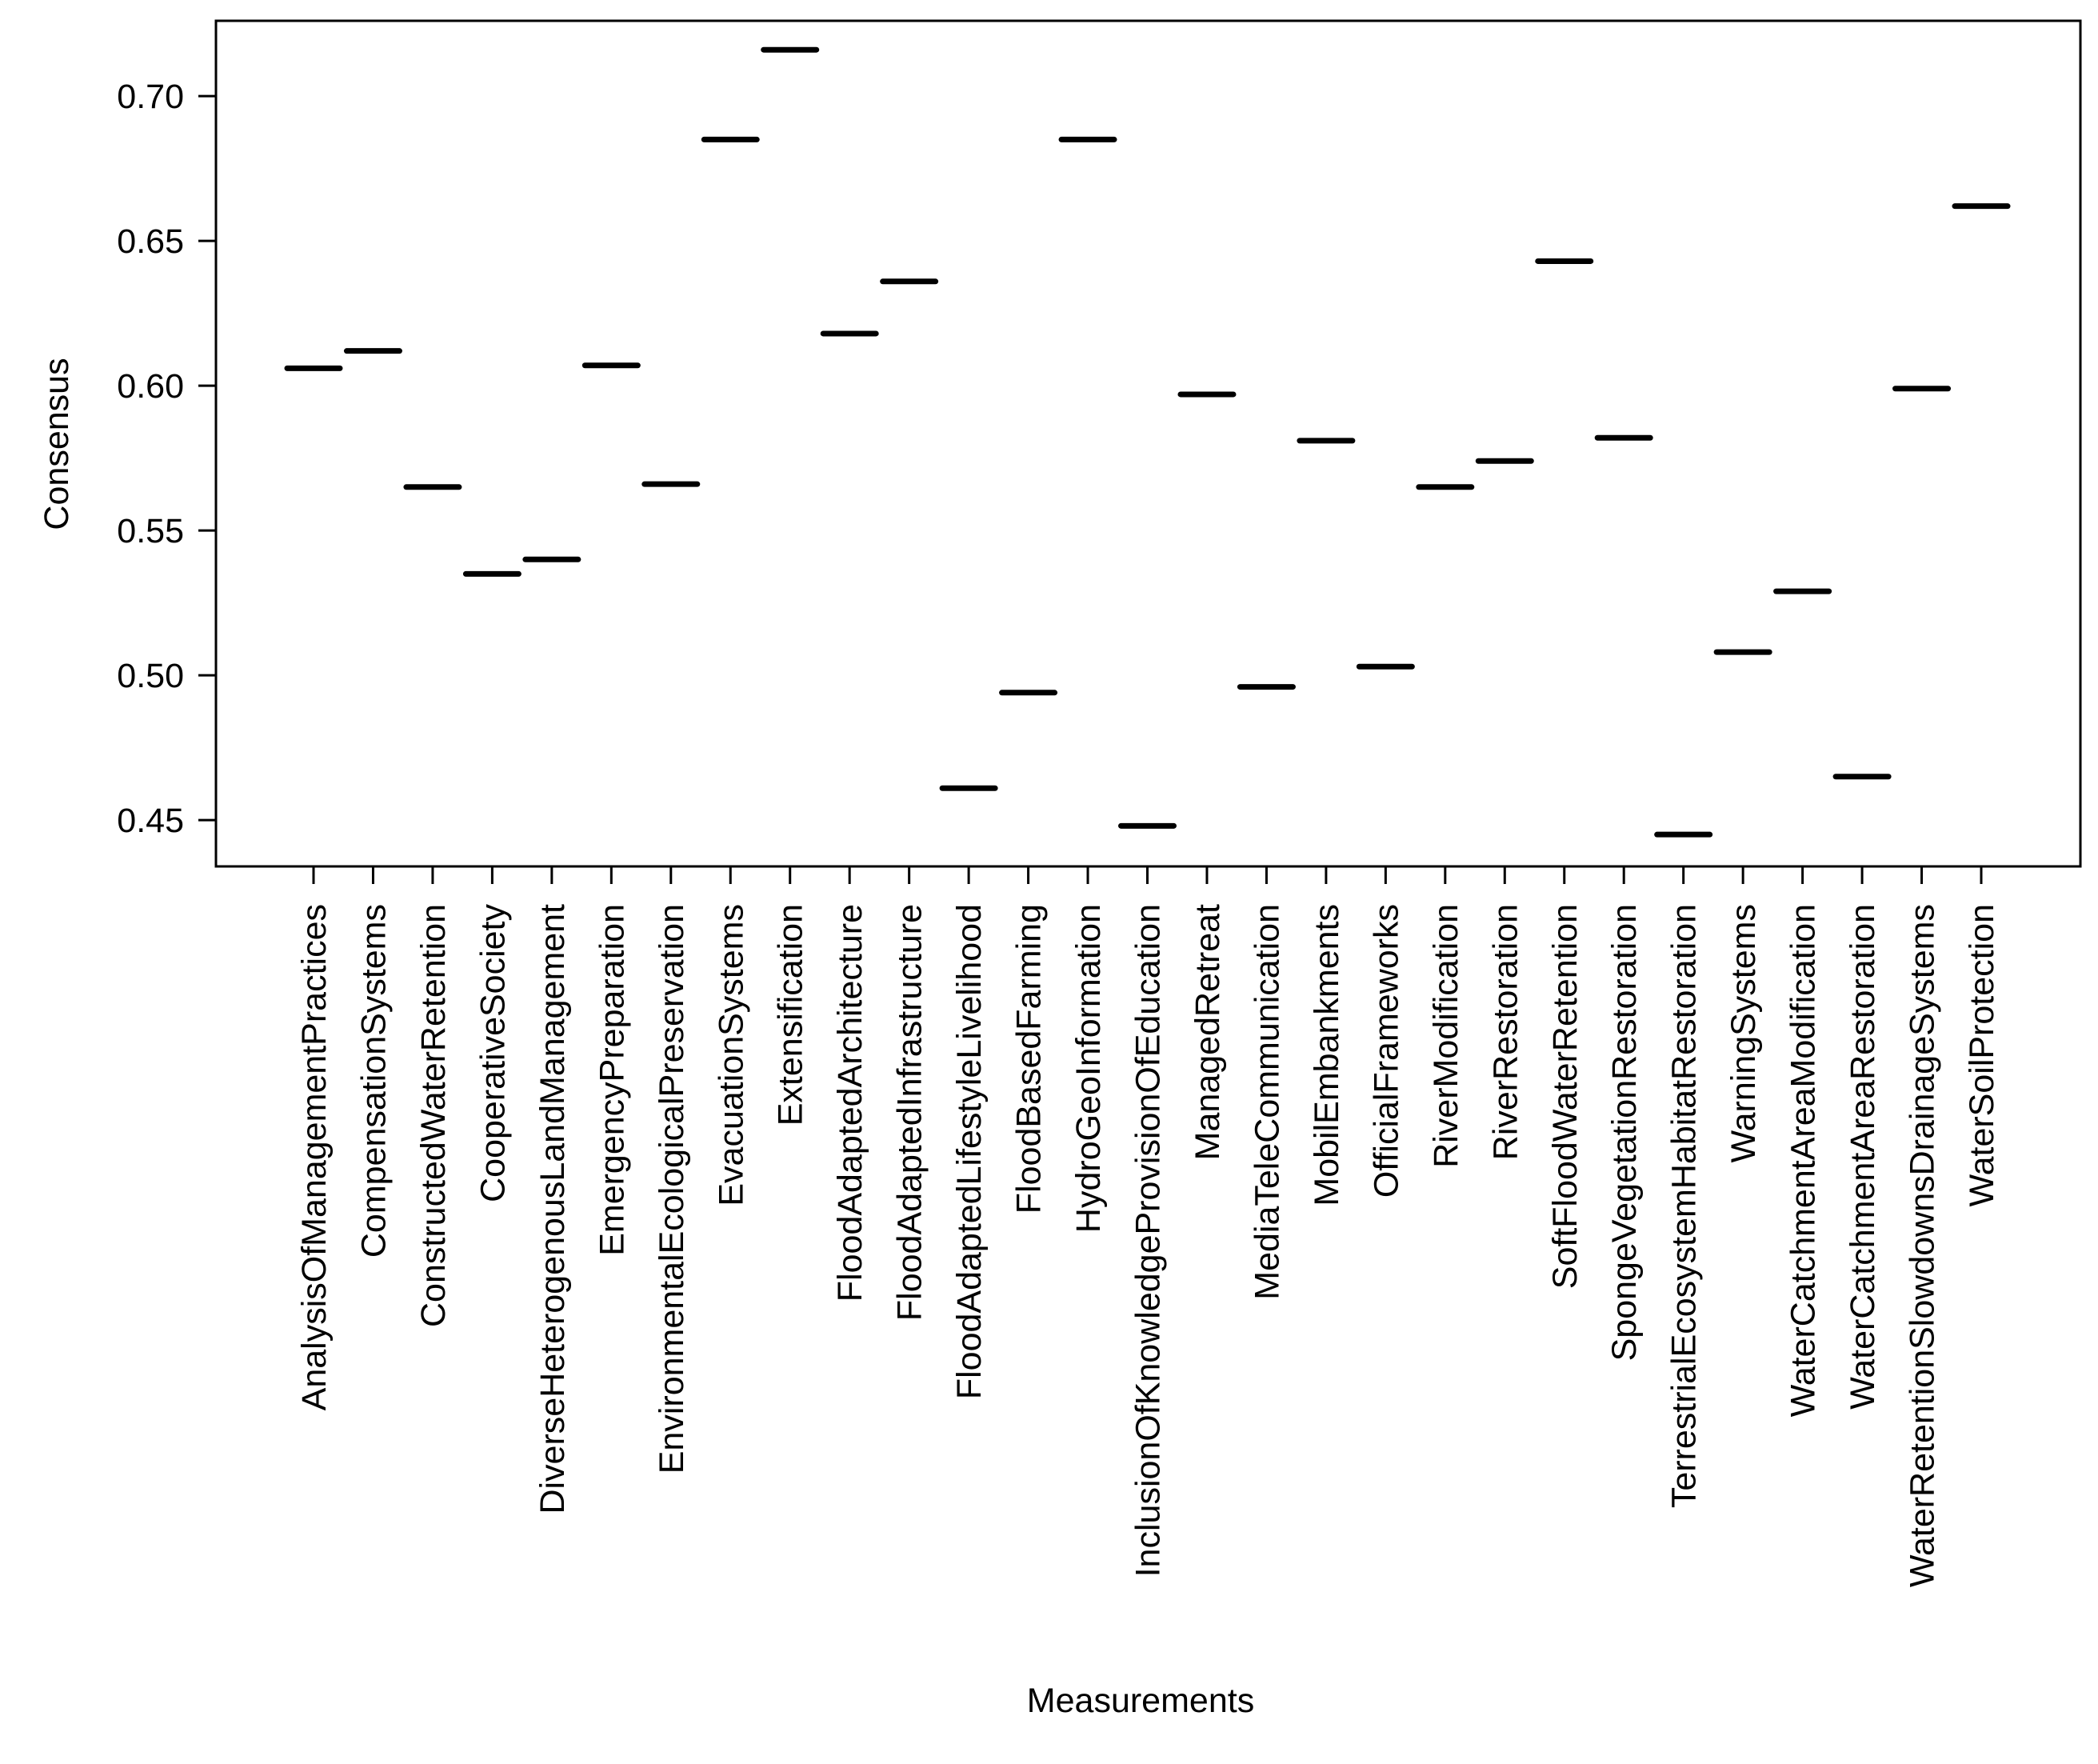 Image resolution: width=2098 pixels, height=1764 pixels. I want to click on x-tick-label: DiverseHeterogenousLandManagement, so click(553, 1209).